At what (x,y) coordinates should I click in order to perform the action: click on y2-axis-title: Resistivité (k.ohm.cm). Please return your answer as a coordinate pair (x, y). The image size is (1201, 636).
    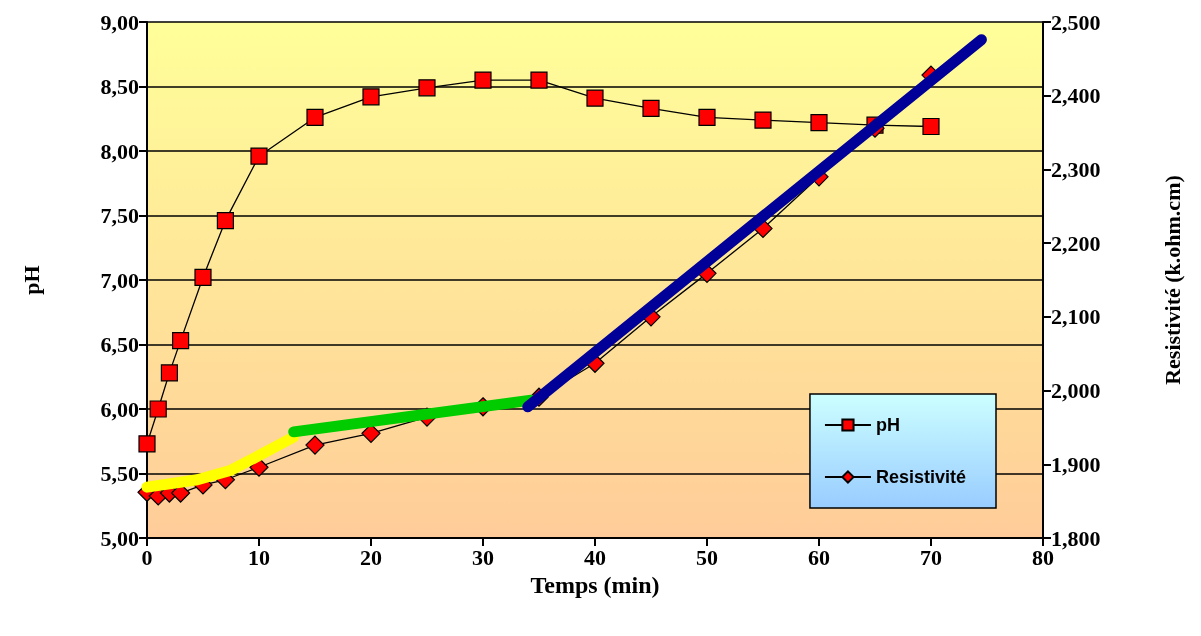
    Looking at the image, I should click on (1172, 280).